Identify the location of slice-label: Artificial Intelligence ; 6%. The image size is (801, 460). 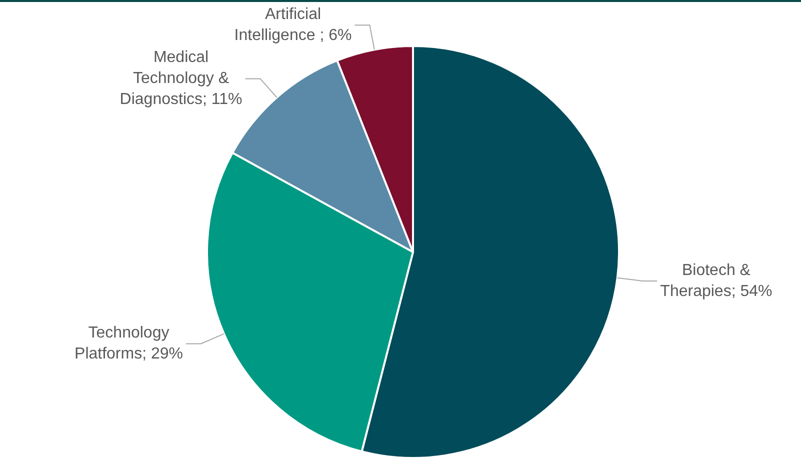
(293, 25).